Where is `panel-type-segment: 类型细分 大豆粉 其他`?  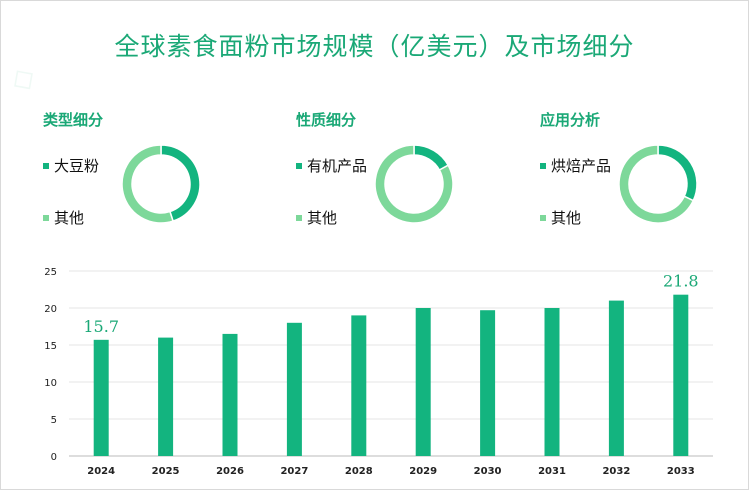 panel-type-segment: 类型细分 大豆粉 其他 is located at coordinates (158, 171).